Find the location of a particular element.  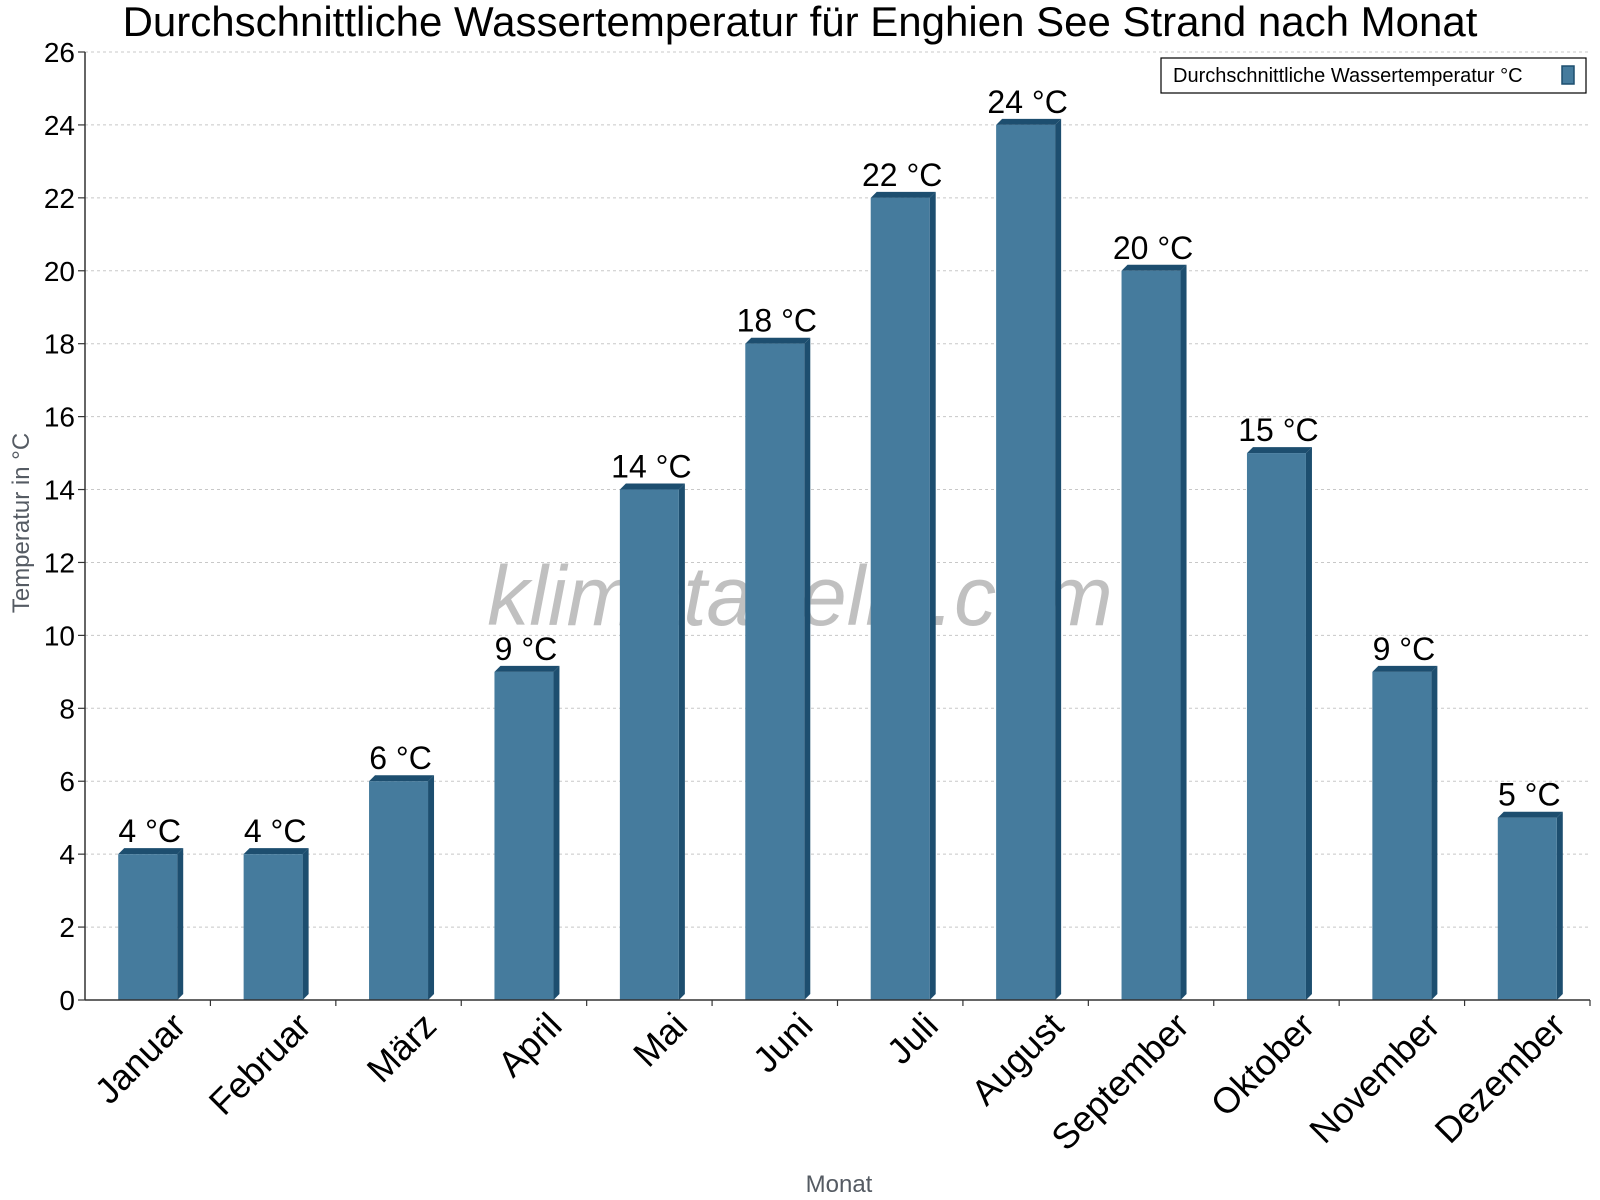

x-tick-label: November is located at coordinates (1374, 1078).